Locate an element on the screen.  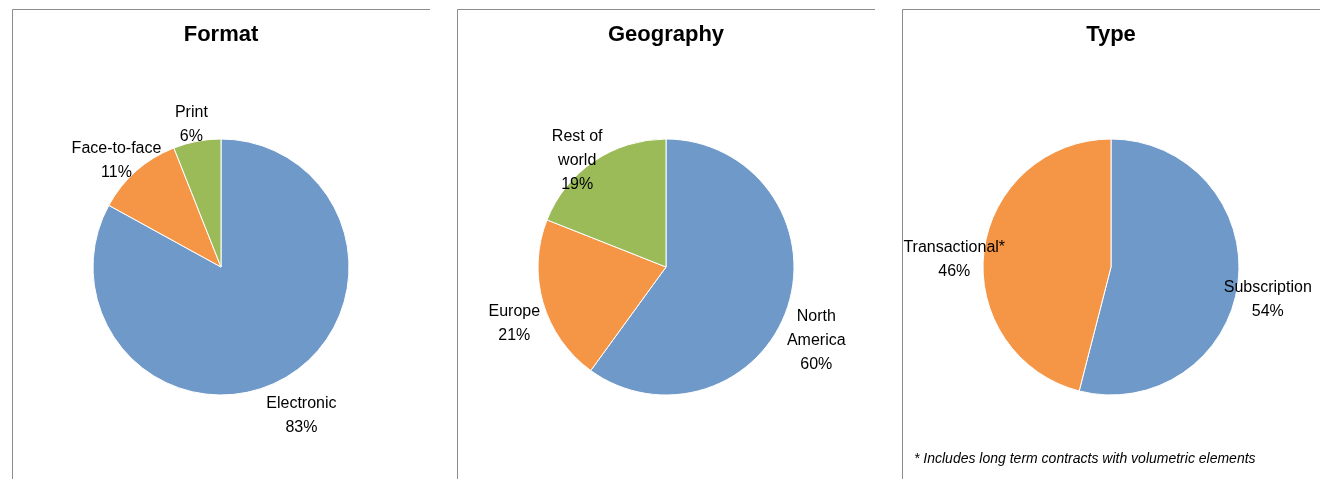
data-label: 11% is located at coordinates (116, 172).